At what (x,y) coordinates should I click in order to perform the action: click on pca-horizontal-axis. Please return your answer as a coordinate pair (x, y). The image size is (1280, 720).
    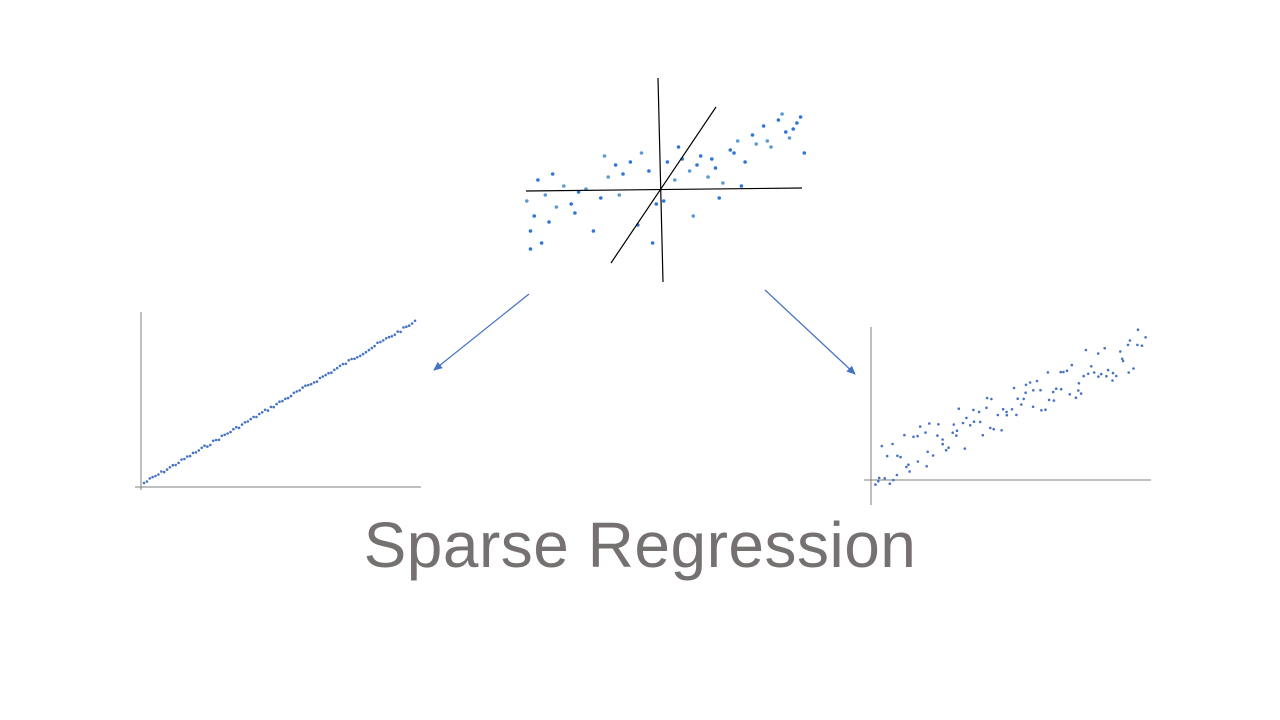
    Looking at the image, I should click on (664, 189).